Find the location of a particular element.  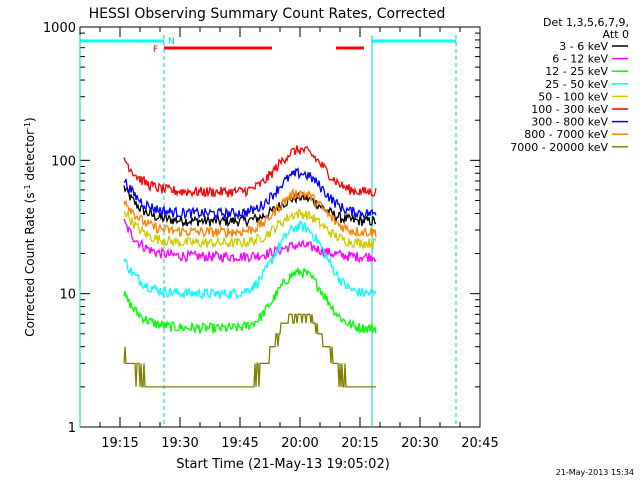

legend-label: 300 - 800 keV is located at coordinates (569, 122).